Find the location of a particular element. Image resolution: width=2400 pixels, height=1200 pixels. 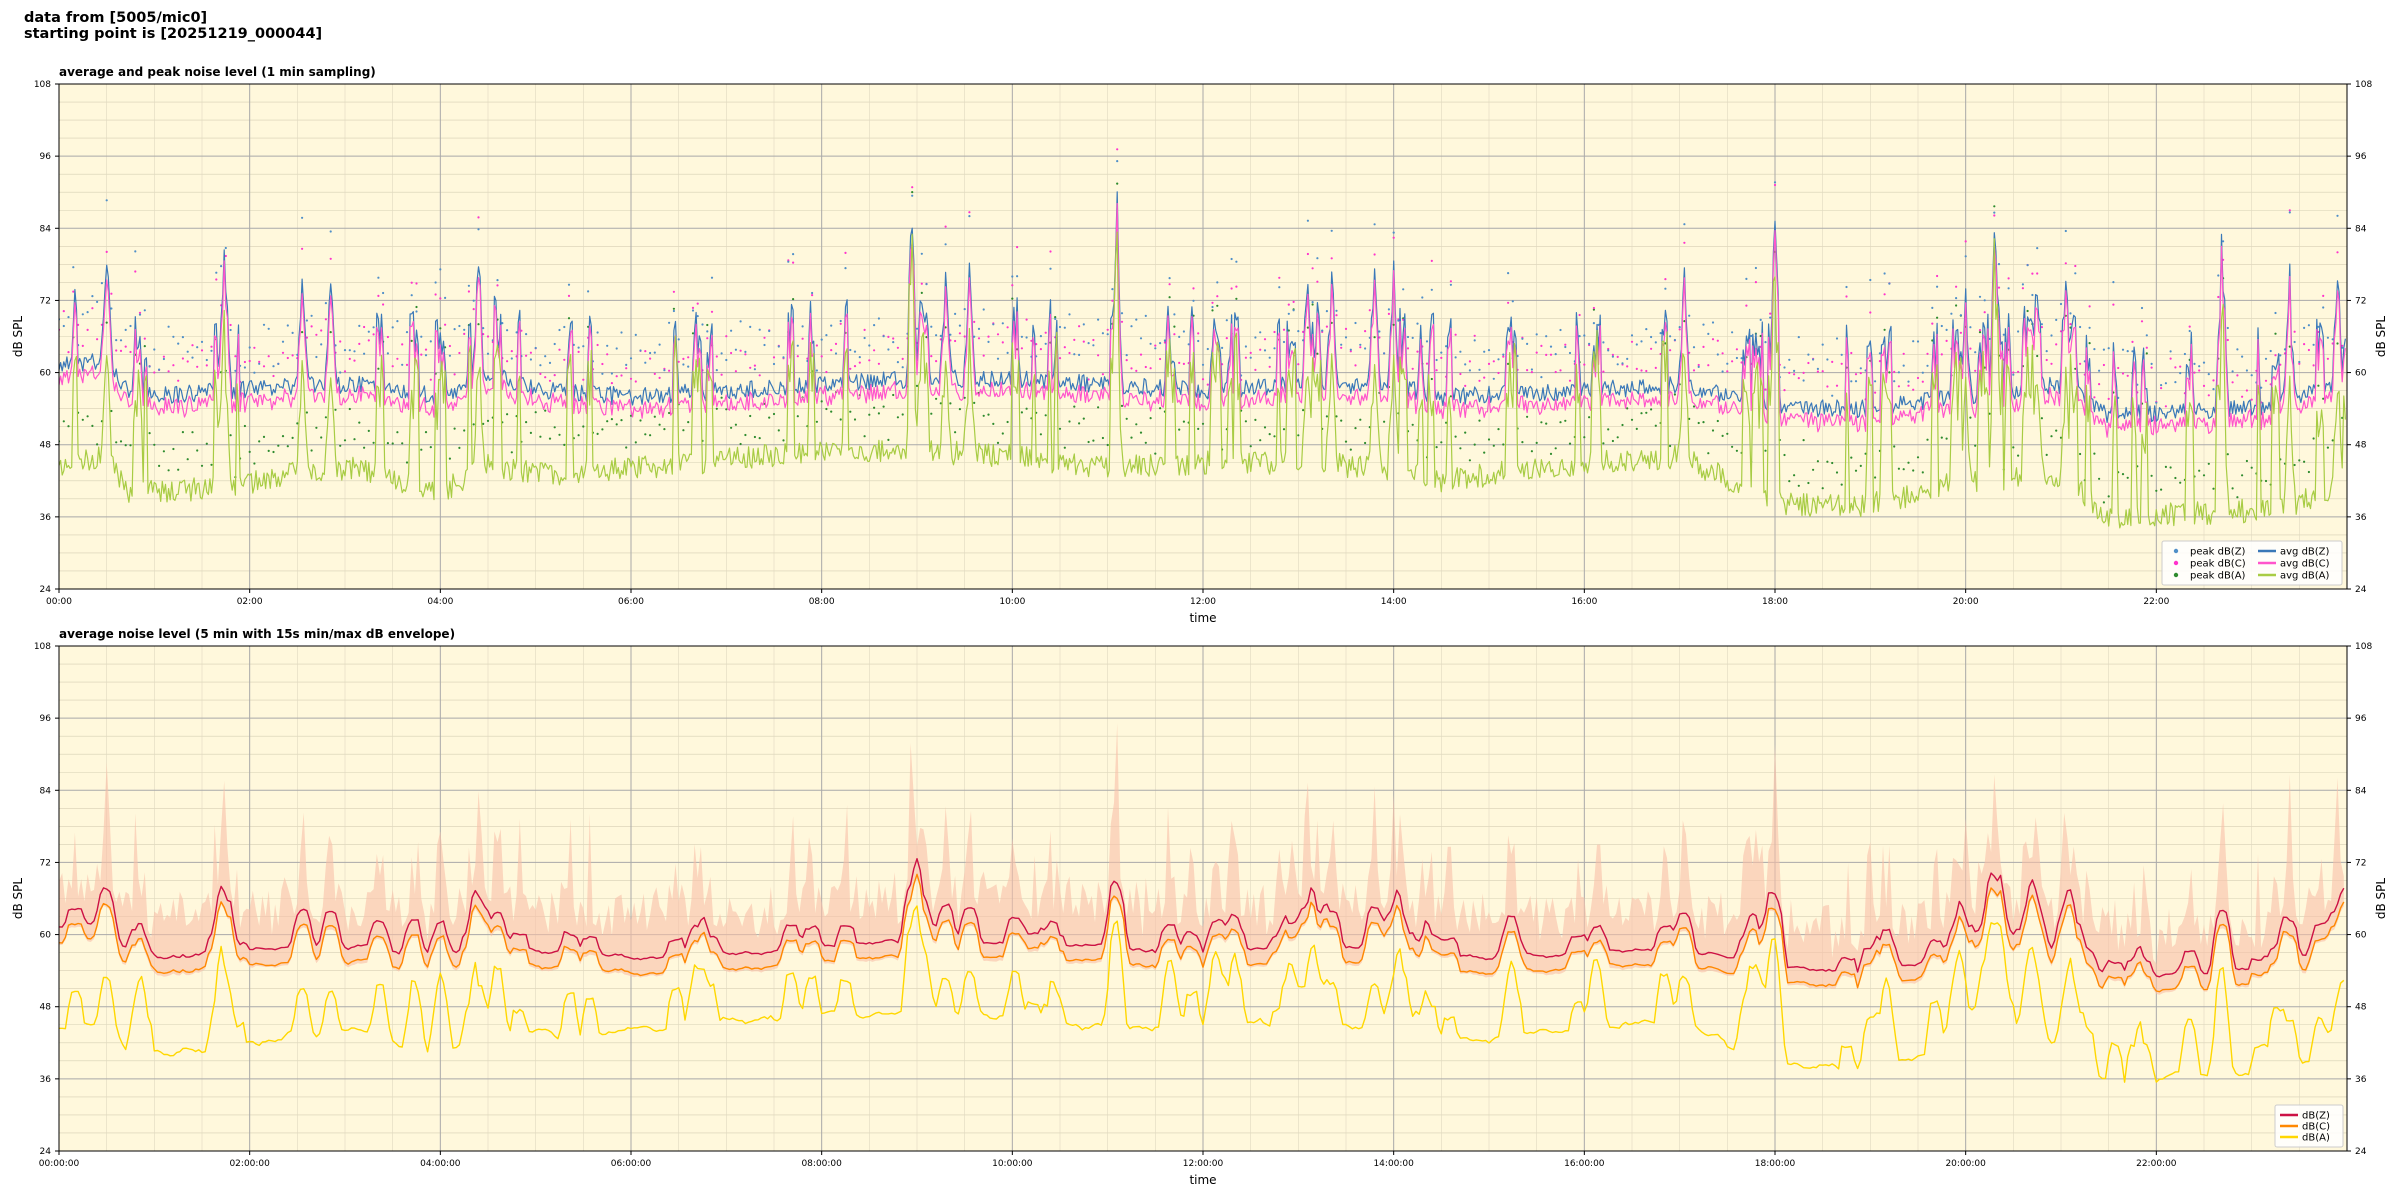

y-tick-label: 24 is located at coordinates (46, 1152).